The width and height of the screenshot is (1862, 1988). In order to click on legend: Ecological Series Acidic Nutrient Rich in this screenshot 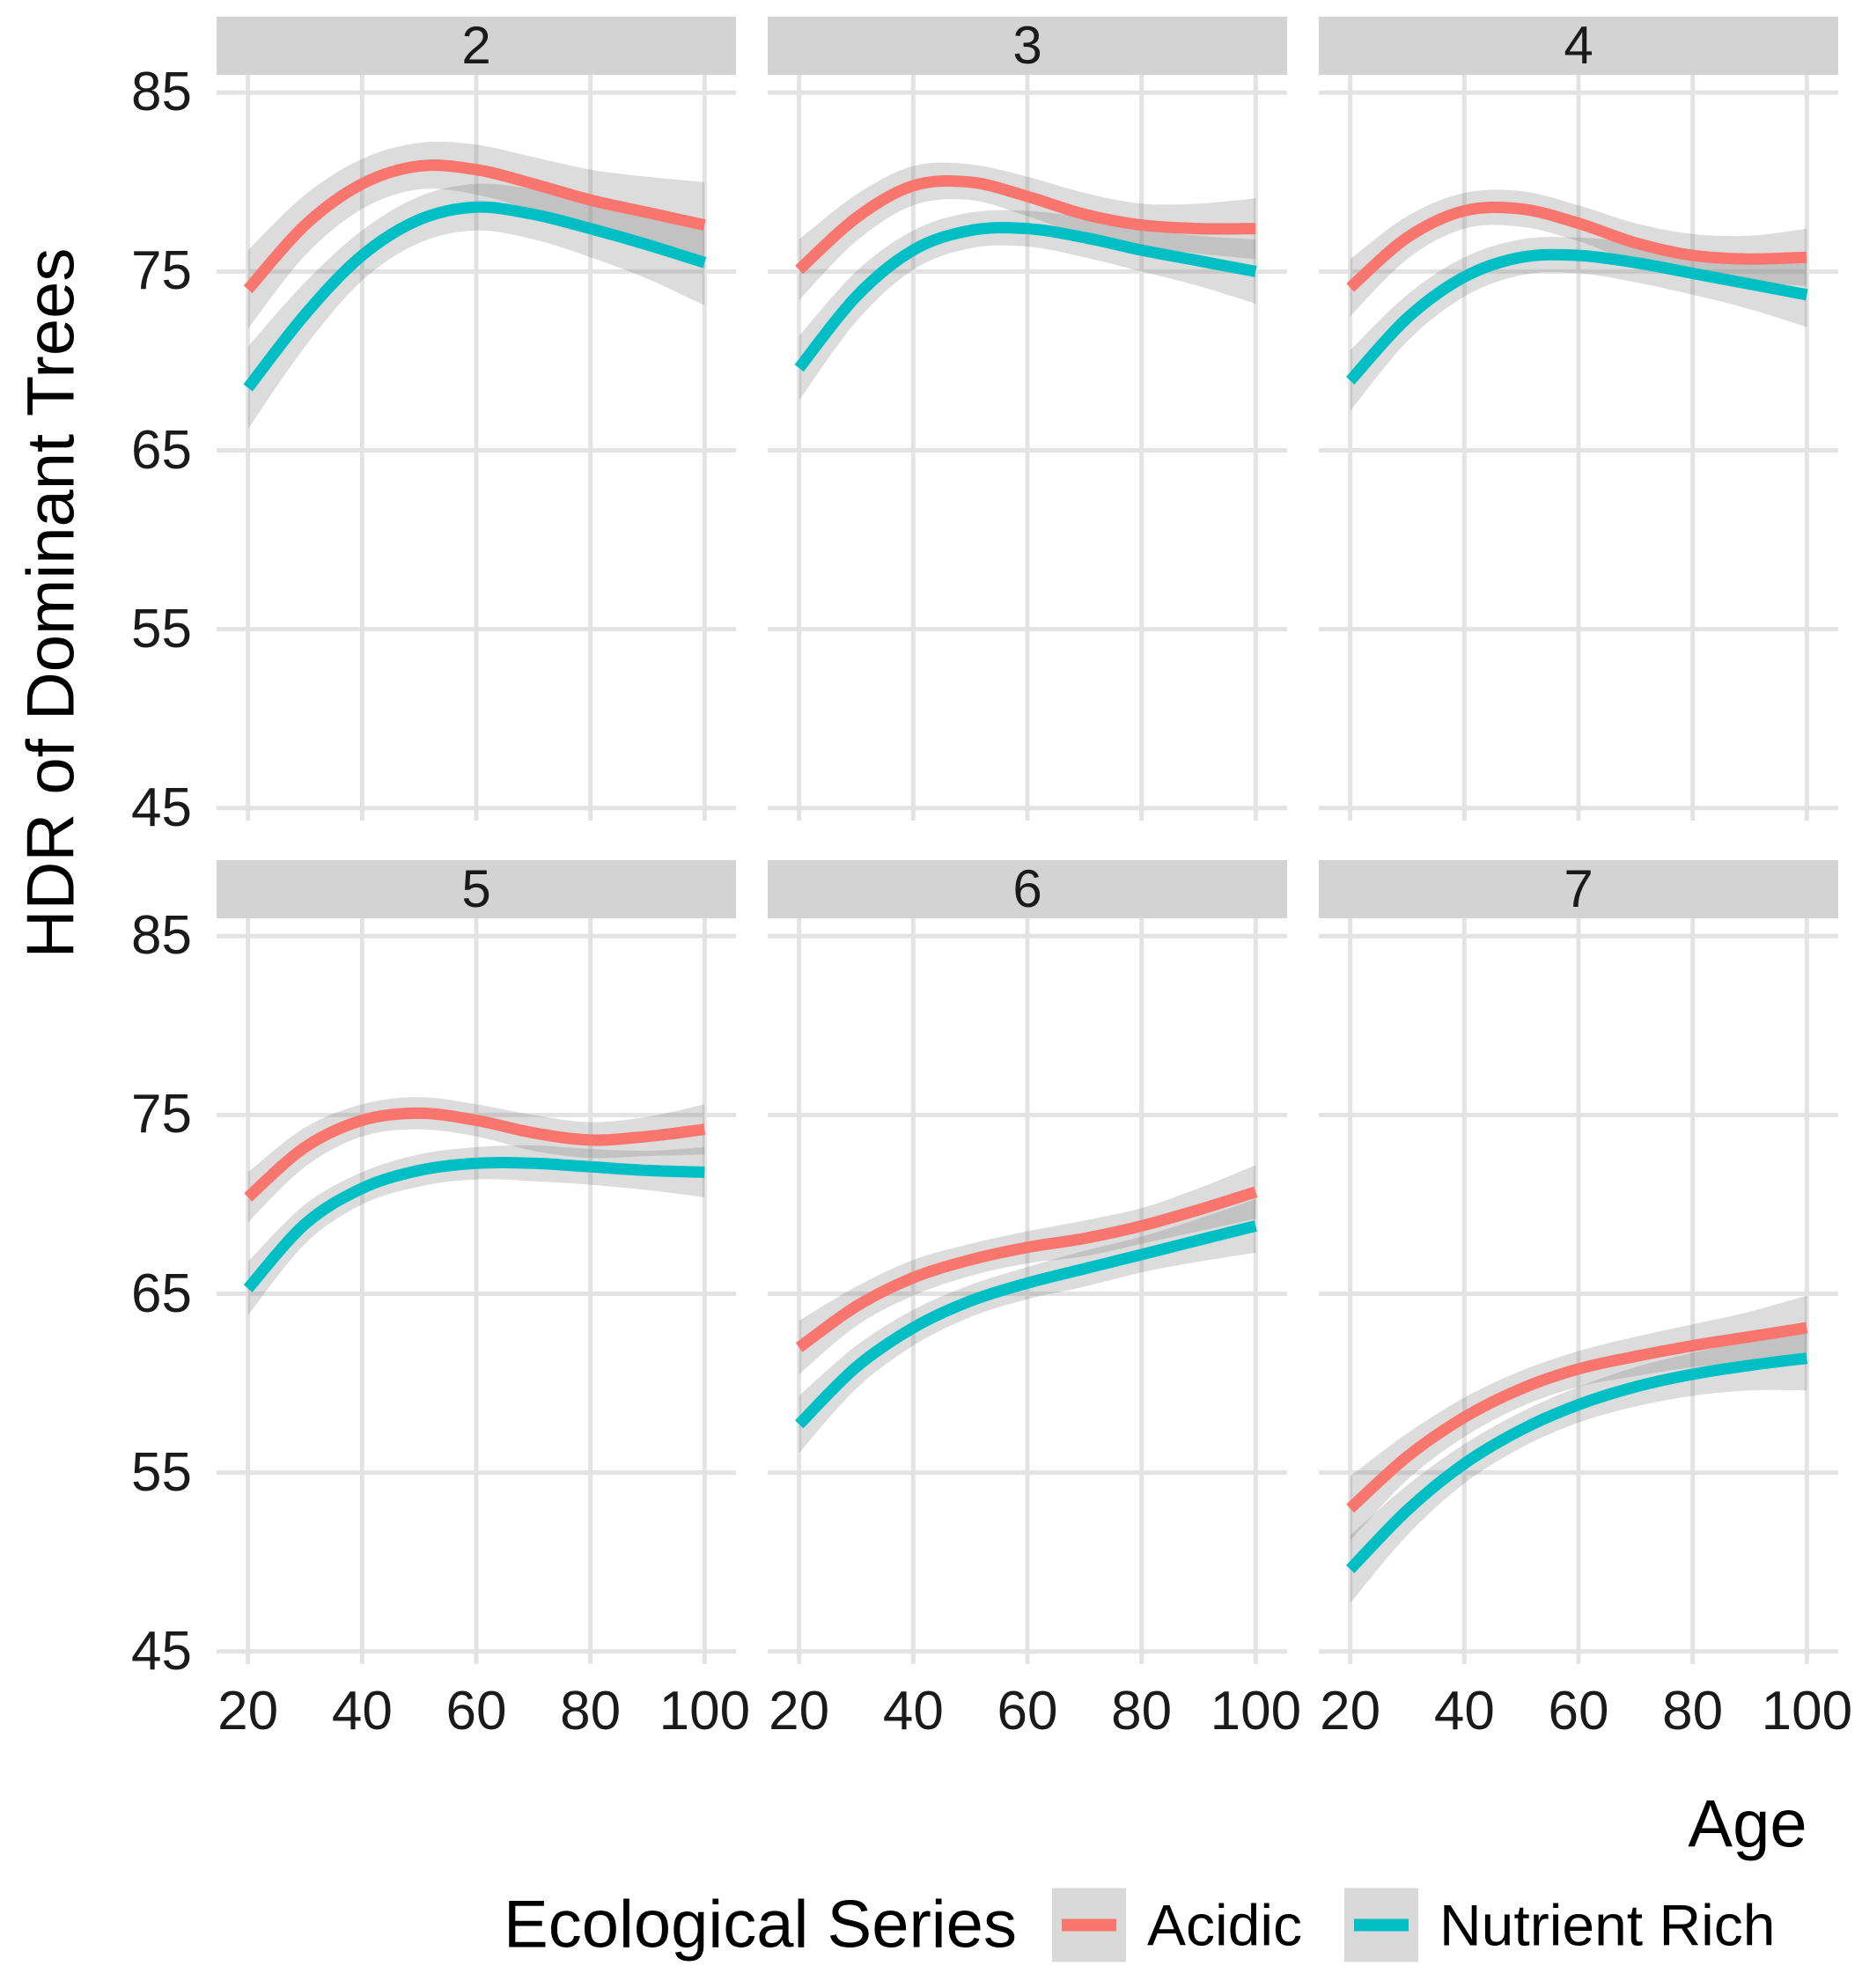, I will do `click(1139, 1925)`.